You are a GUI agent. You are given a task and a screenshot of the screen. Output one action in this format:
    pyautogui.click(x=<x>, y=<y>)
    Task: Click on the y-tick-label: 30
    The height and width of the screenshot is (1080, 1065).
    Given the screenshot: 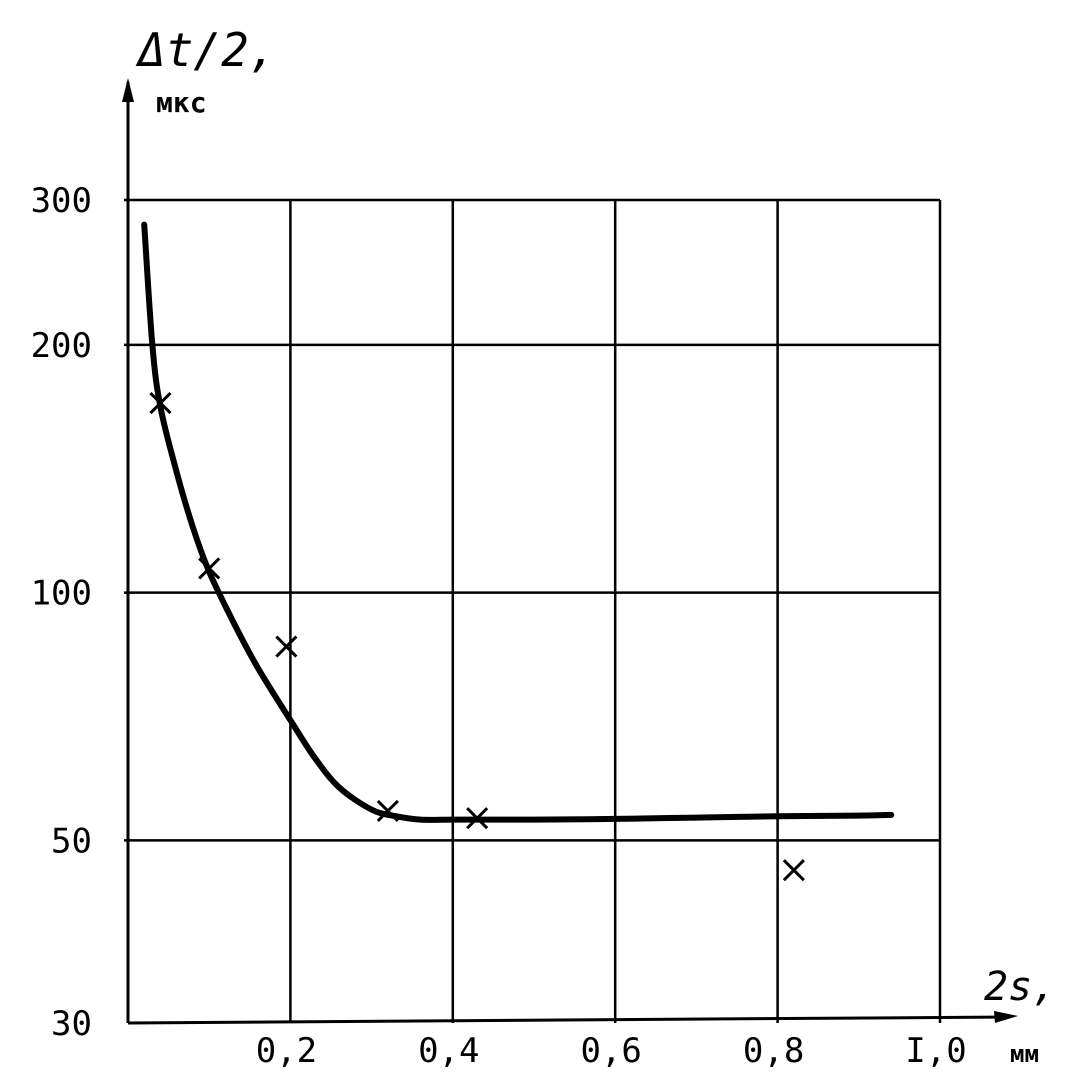 What is the action you would take?
    pyautogui.click(x=71, y=1024)
    